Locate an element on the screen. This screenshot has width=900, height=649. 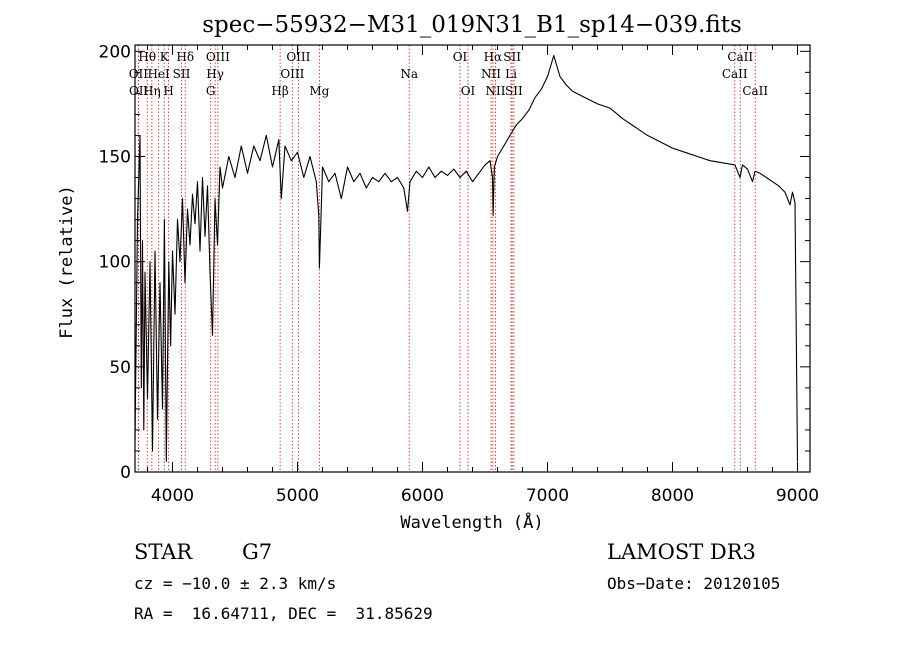
x-tick-label: 4000 is located at coordinates (172, 496).